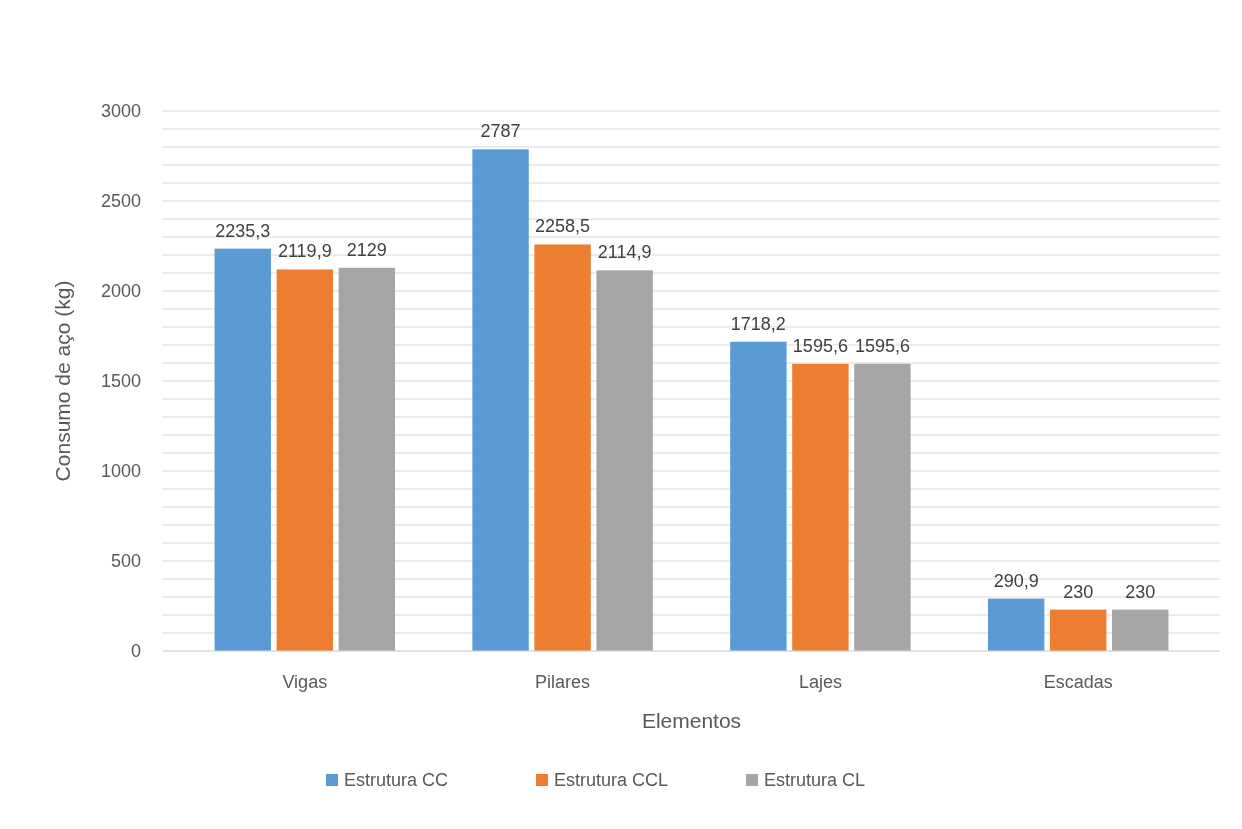 This screenshot has height=829, width=1242. What do you see at coordinates (396, 780) in the screenshot?
I see `legend-label: Estrutura CC` at bounding box center [396, 780].